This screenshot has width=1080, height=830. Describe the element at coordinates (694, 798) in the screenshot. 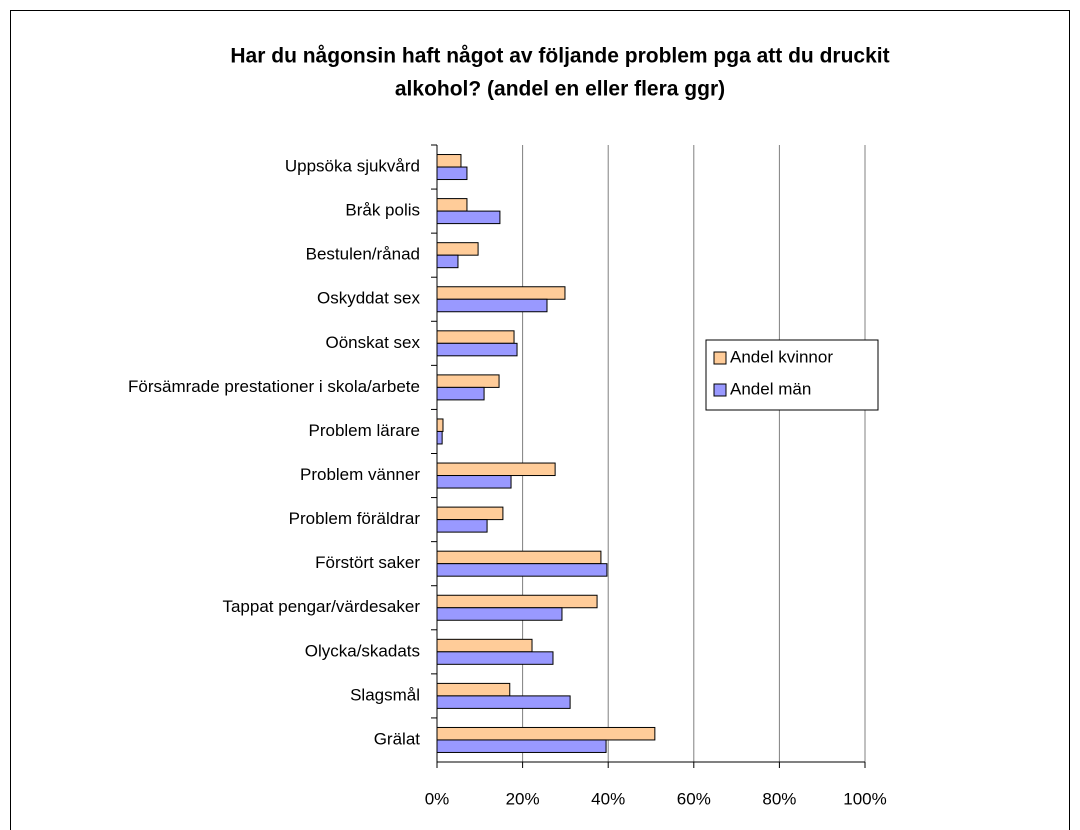

I see `x-tick-label: 60%` at that location.